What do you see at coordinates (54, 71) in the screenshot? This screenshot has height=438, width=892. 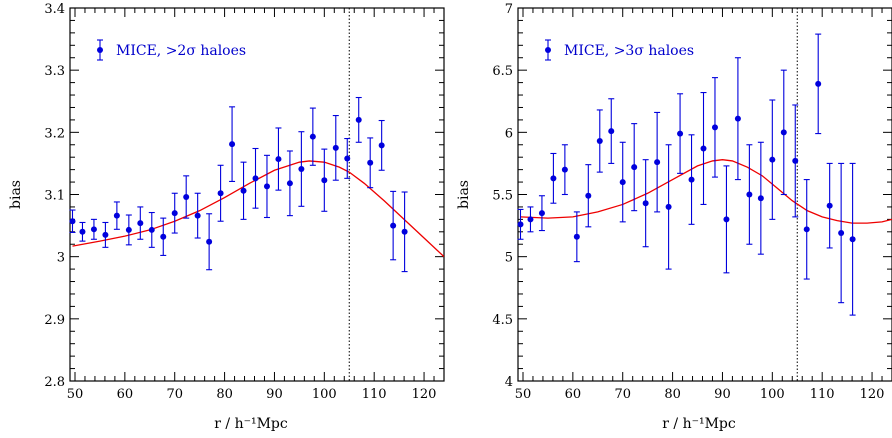 I see `y-tick-label: 3.3` at bounding box center [54, 71].